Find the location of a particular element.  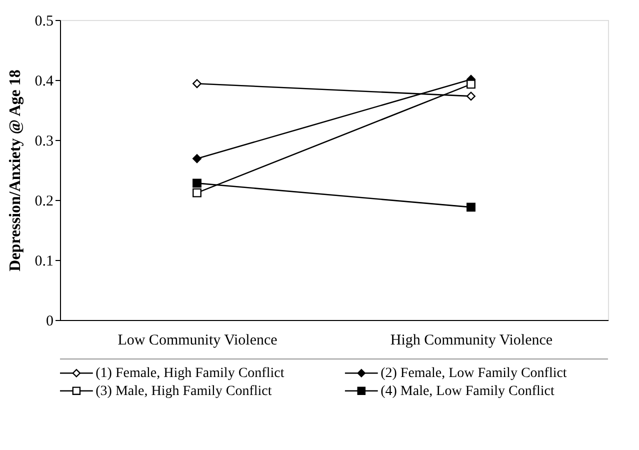

y-tick-label: 0 is located at coordinates (50, 322).